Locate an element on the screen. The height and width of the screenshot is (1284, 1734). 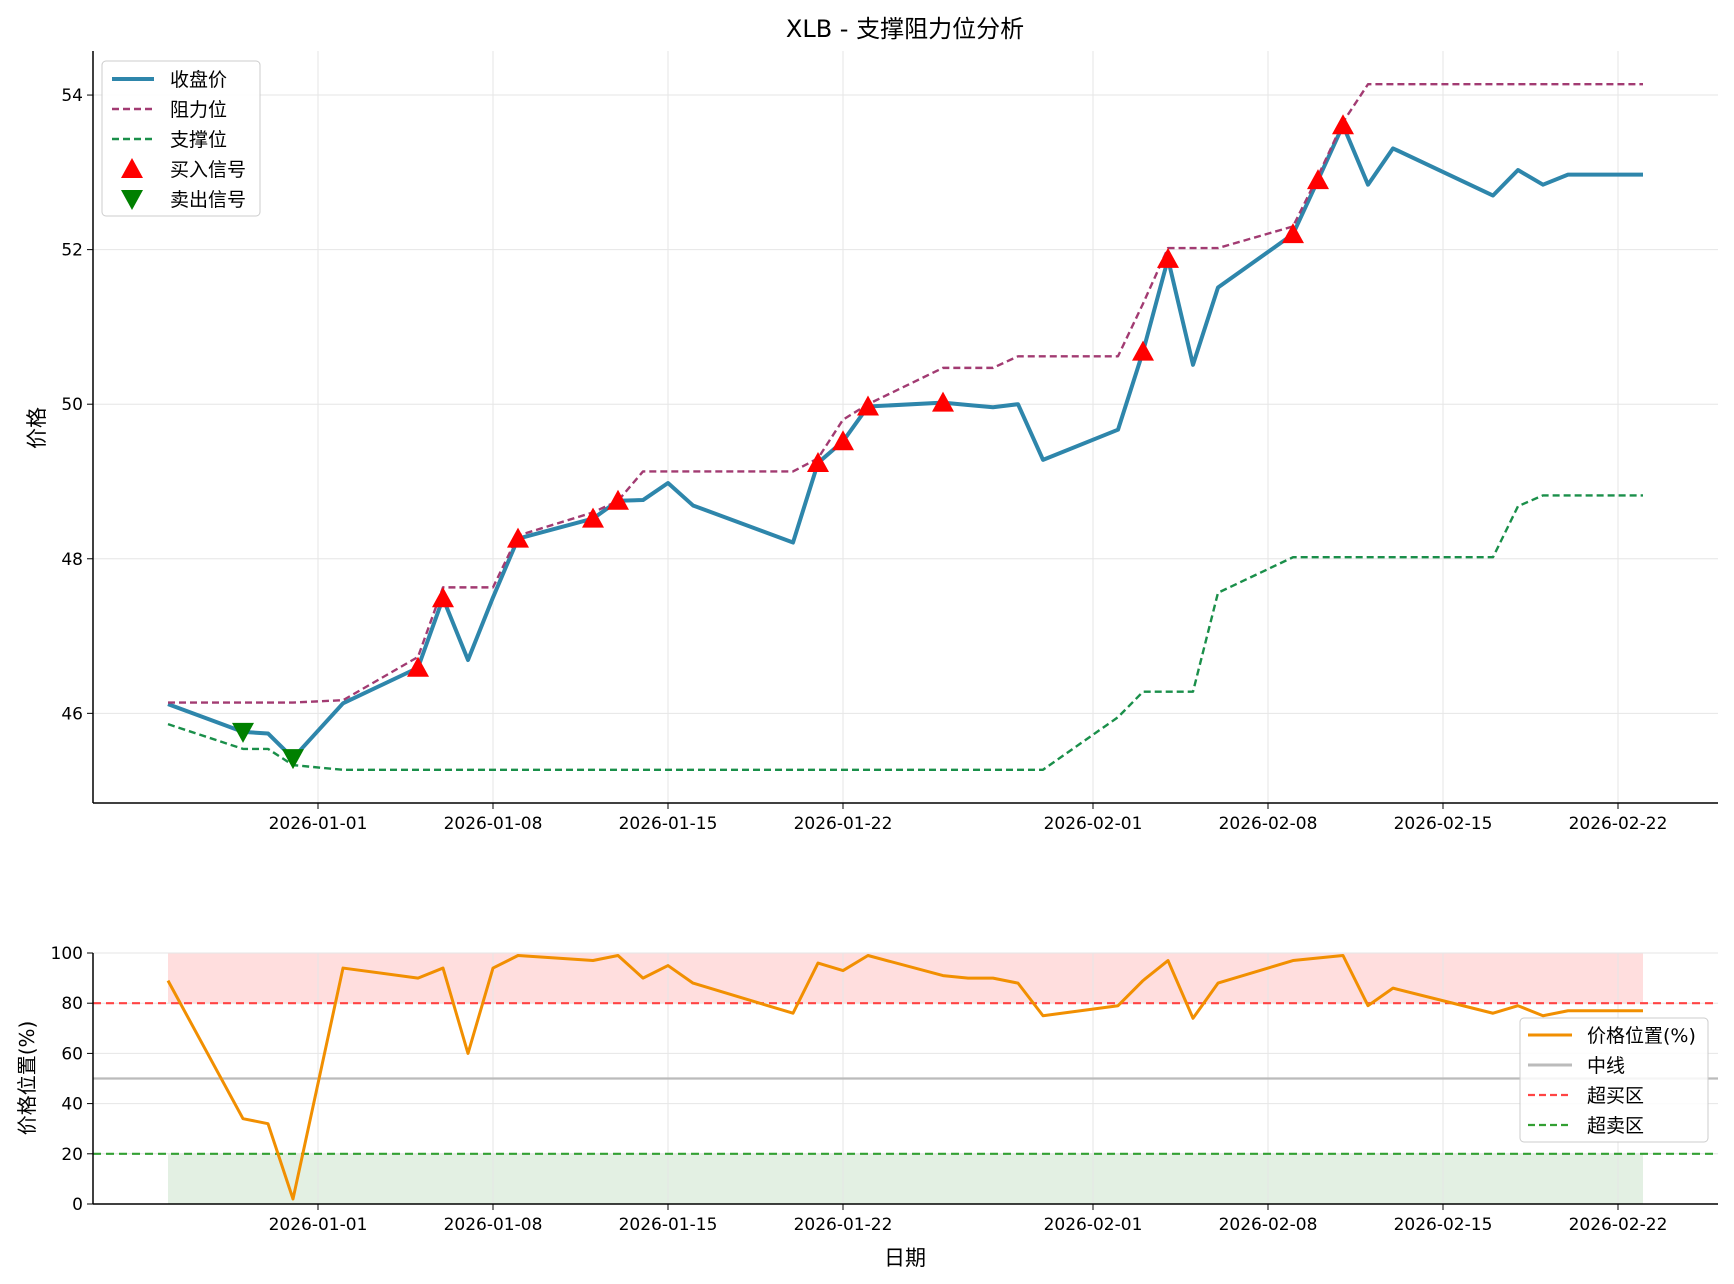
y-tick-label: 54 is located at coordinates (72, 96).